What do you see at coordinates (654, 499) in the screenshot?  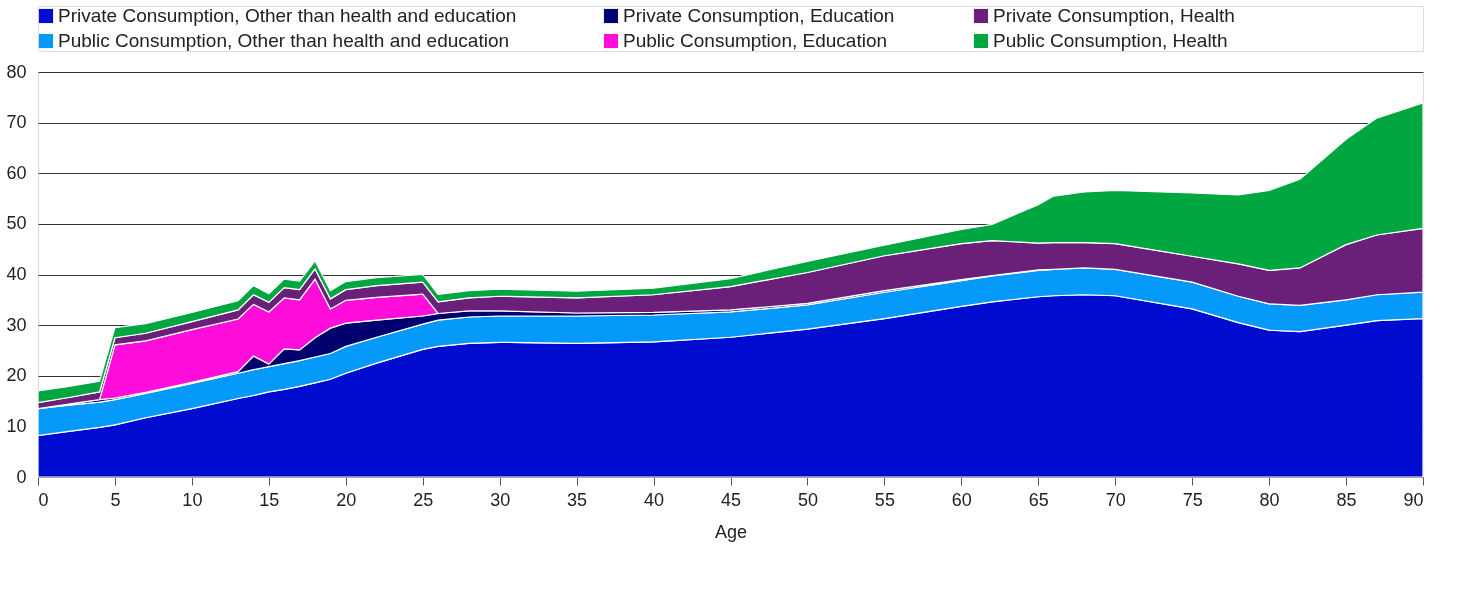 I see `x-tick-label: 40` at bounding box center [654, 499].